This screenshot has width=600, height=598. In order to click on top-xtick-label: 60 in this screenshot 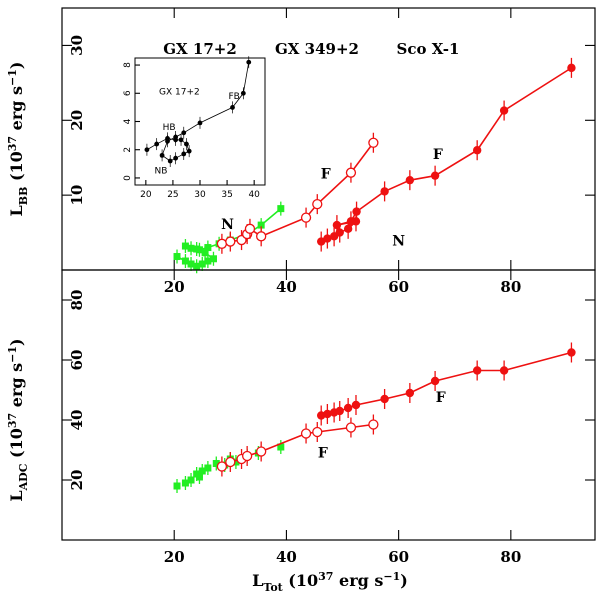, I will do `click(398, 287)`.